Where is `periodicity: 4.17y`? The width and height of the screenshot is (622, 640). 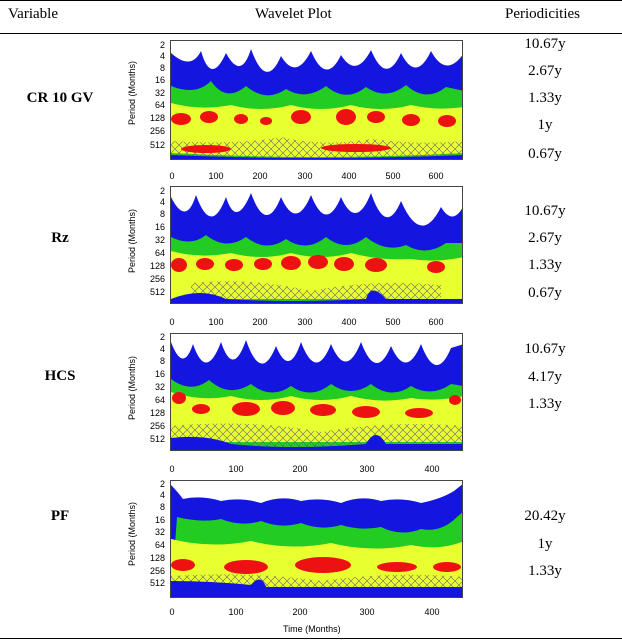
periodicity: 4.17y is located at coordinates (545, 377).